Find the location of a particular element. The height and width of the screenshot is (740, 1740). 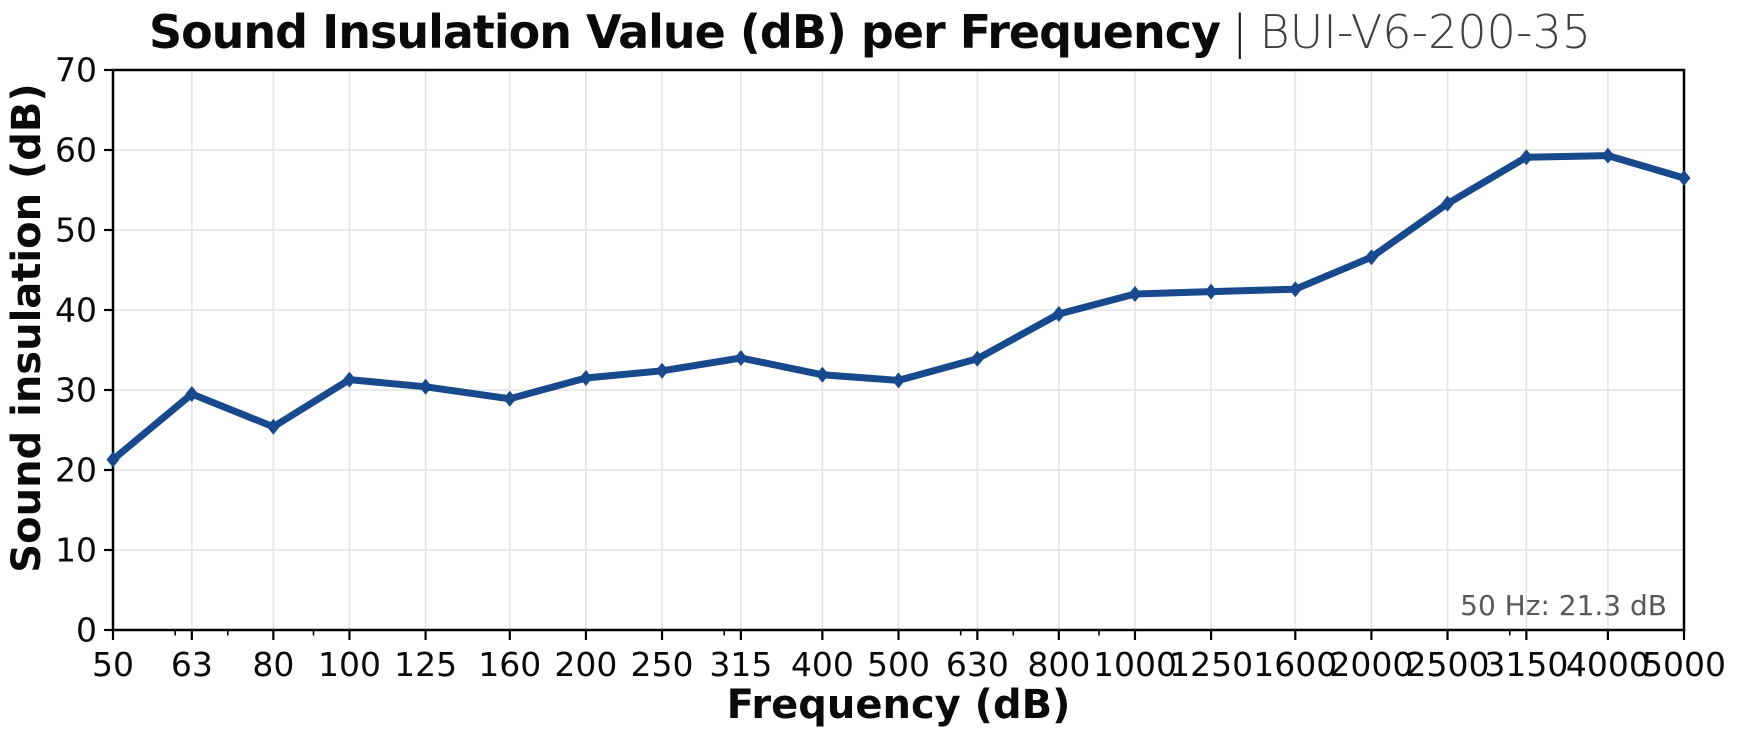

x-tick-label: 1250 is located at coordinates (1211, 664).